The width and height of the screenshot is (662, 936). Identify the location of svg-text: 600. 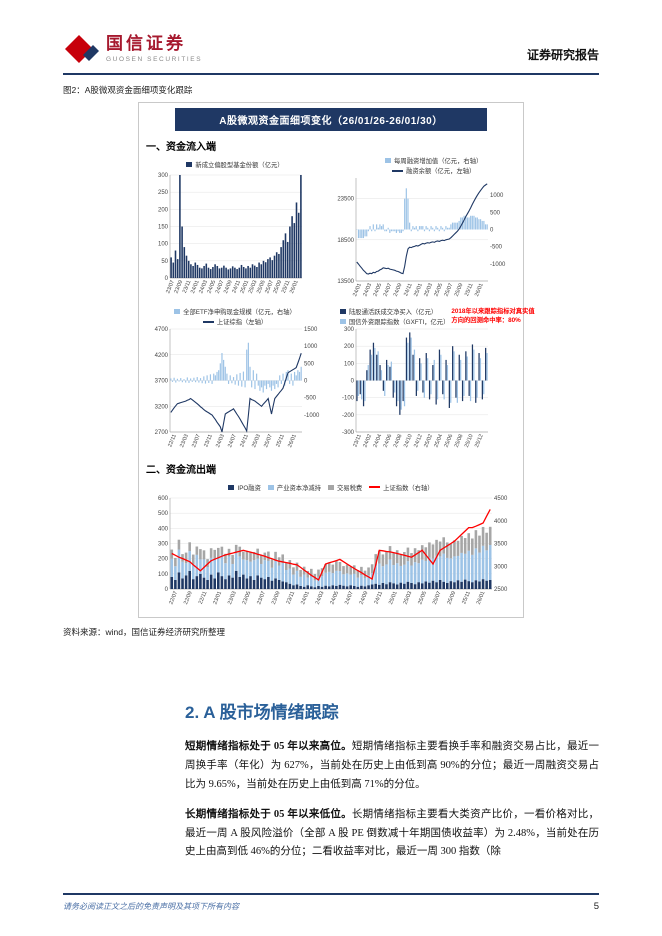
(163, 499).